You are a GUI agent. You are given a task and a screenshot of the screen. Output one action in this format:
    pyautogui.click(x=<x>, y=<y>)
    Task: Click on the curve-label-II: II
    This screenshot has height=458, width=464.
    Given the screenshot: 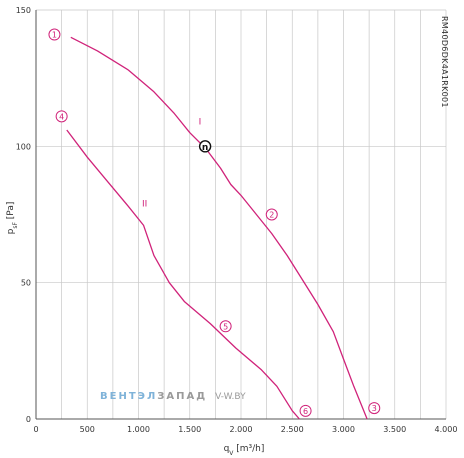 What is the action you would take?
    pyautogui.click(x=144, y=204)
    